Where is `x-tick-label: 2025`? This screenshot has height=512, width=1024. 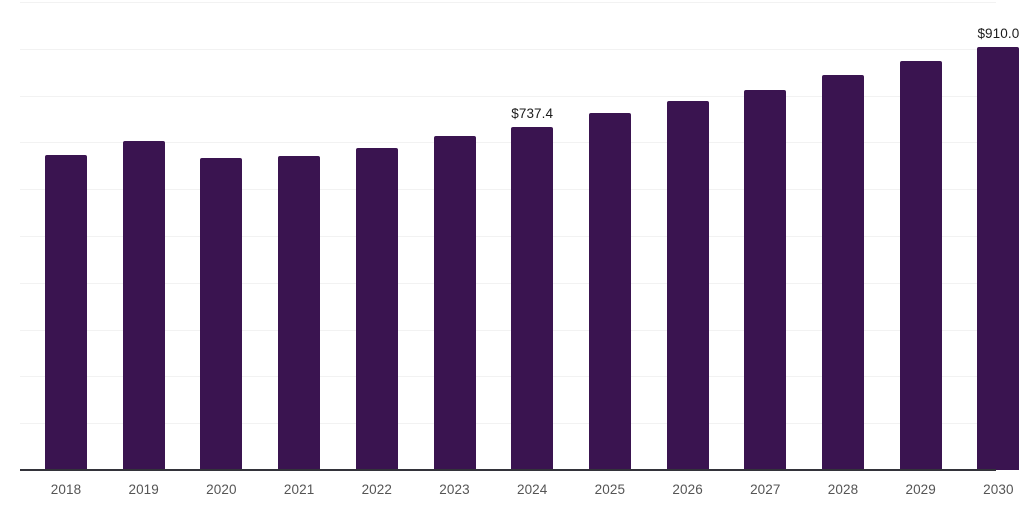 x-tick-label: 2025 is located at coordinates (610, 489).